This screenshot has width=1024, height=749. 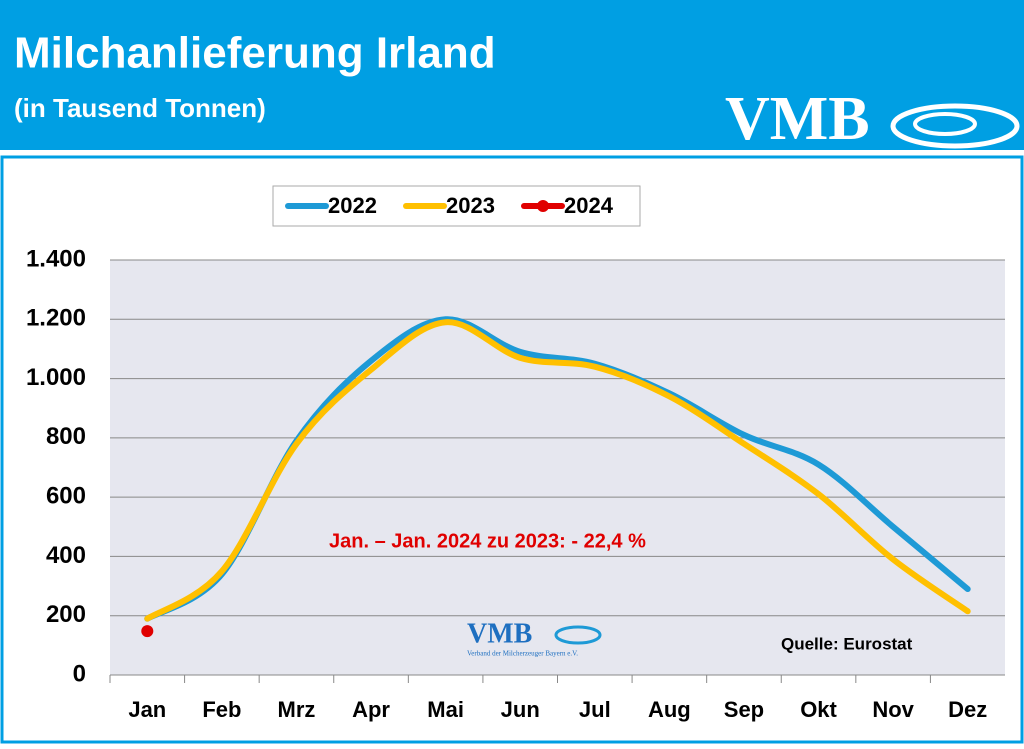 What do you see at coordinates (589, 205) in the screenshot?
I see `legend-label: 2024` at bounding box center [589, 205].